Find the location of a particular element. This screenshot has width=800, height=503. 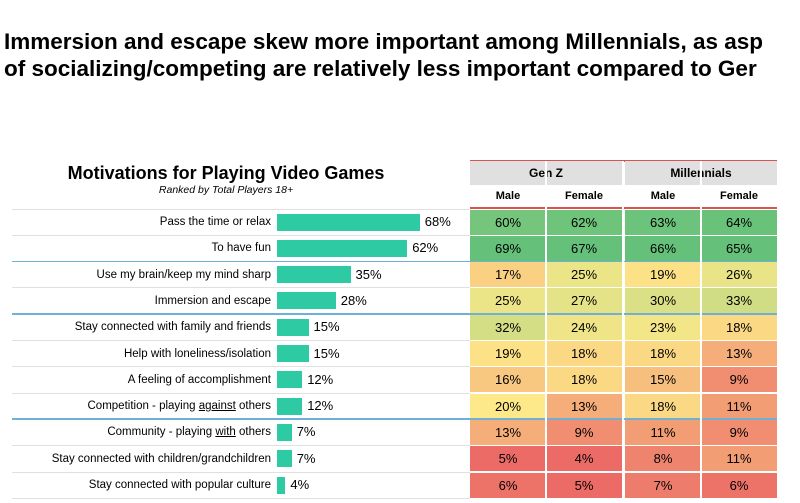

bar-value-label: 35% is located at coordinates (368, 274).